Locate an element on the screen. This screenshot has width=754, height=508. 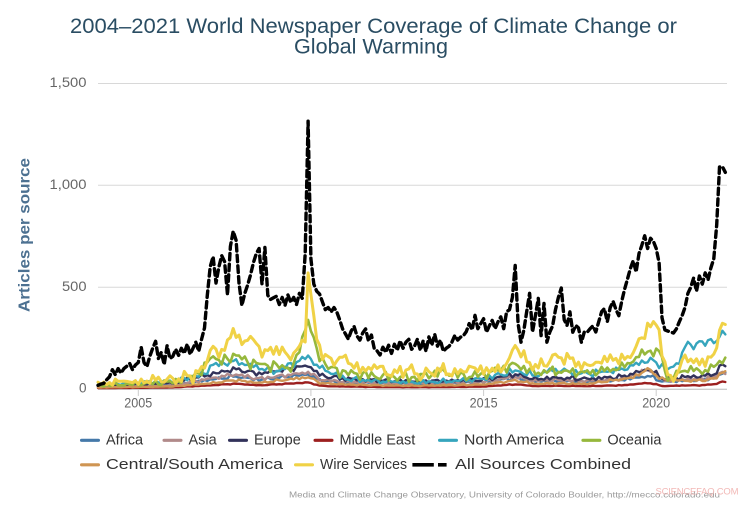
svg-text: Asia is located at coordinates (203, 440).